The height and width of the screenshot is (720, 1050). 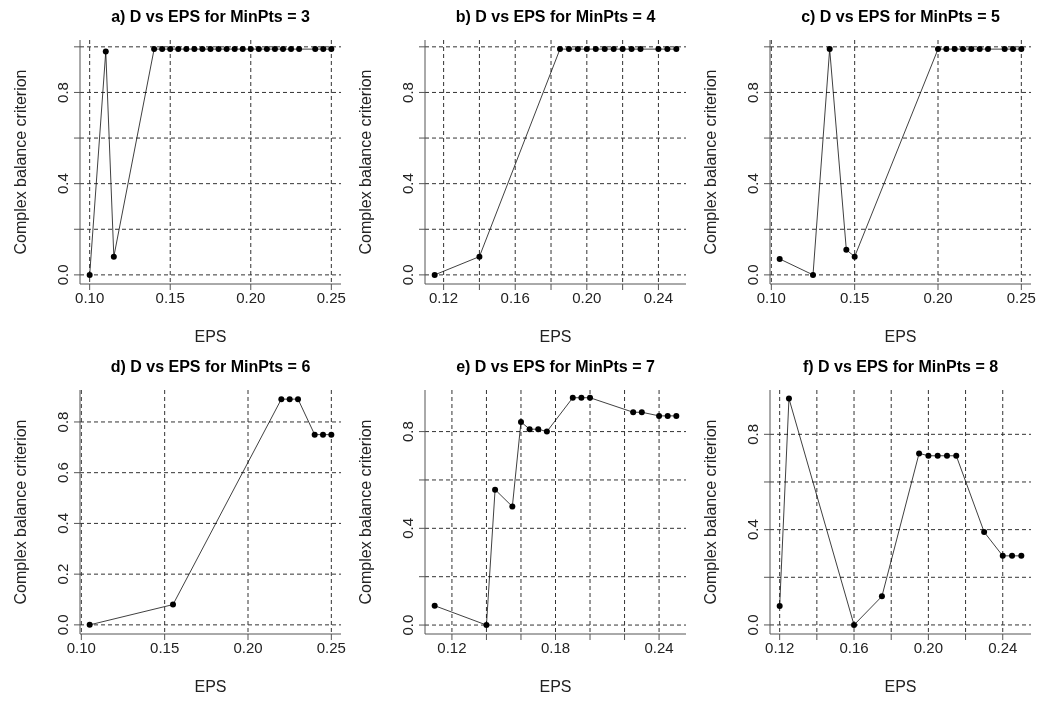 What do you see at coordinates (210, 17) in the screenshot?
I see `chart-title: a) D vs EPS for MinPts = 3` at bounding box center [210, 17].